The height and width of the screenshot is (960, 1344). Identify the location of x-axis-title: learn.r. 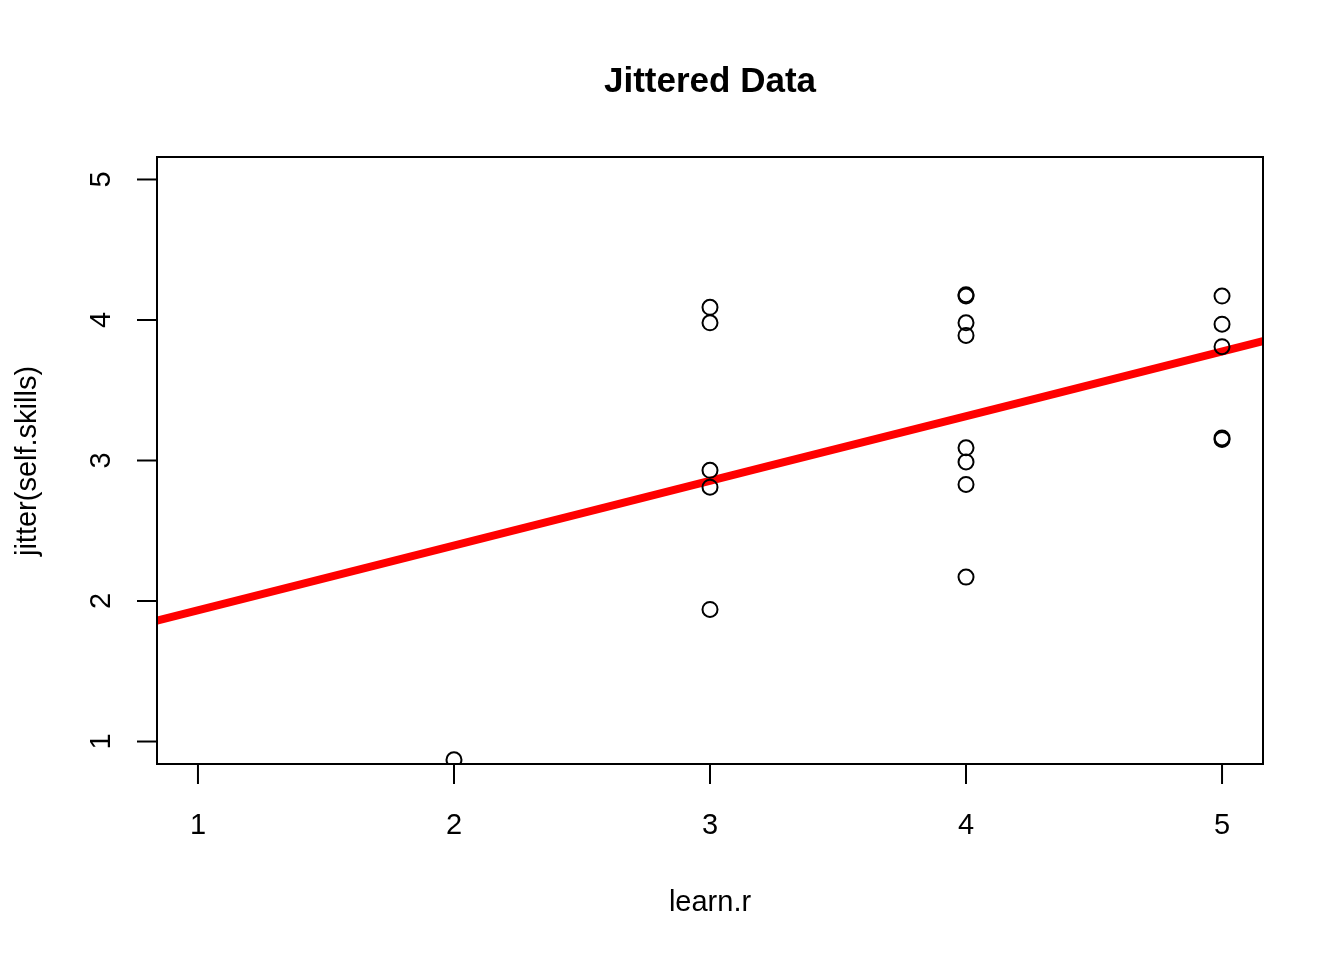
(710, 901).